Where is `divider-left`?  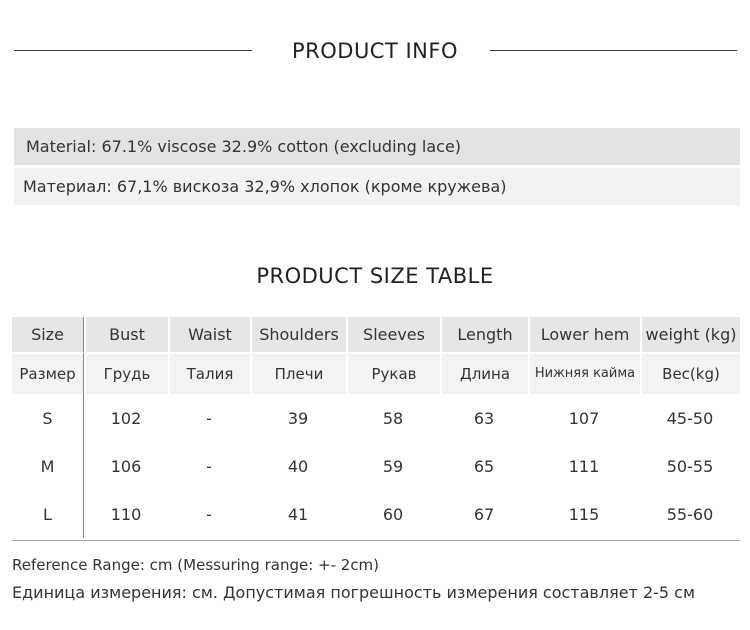 divider-left is located at coordinates (133, 50).